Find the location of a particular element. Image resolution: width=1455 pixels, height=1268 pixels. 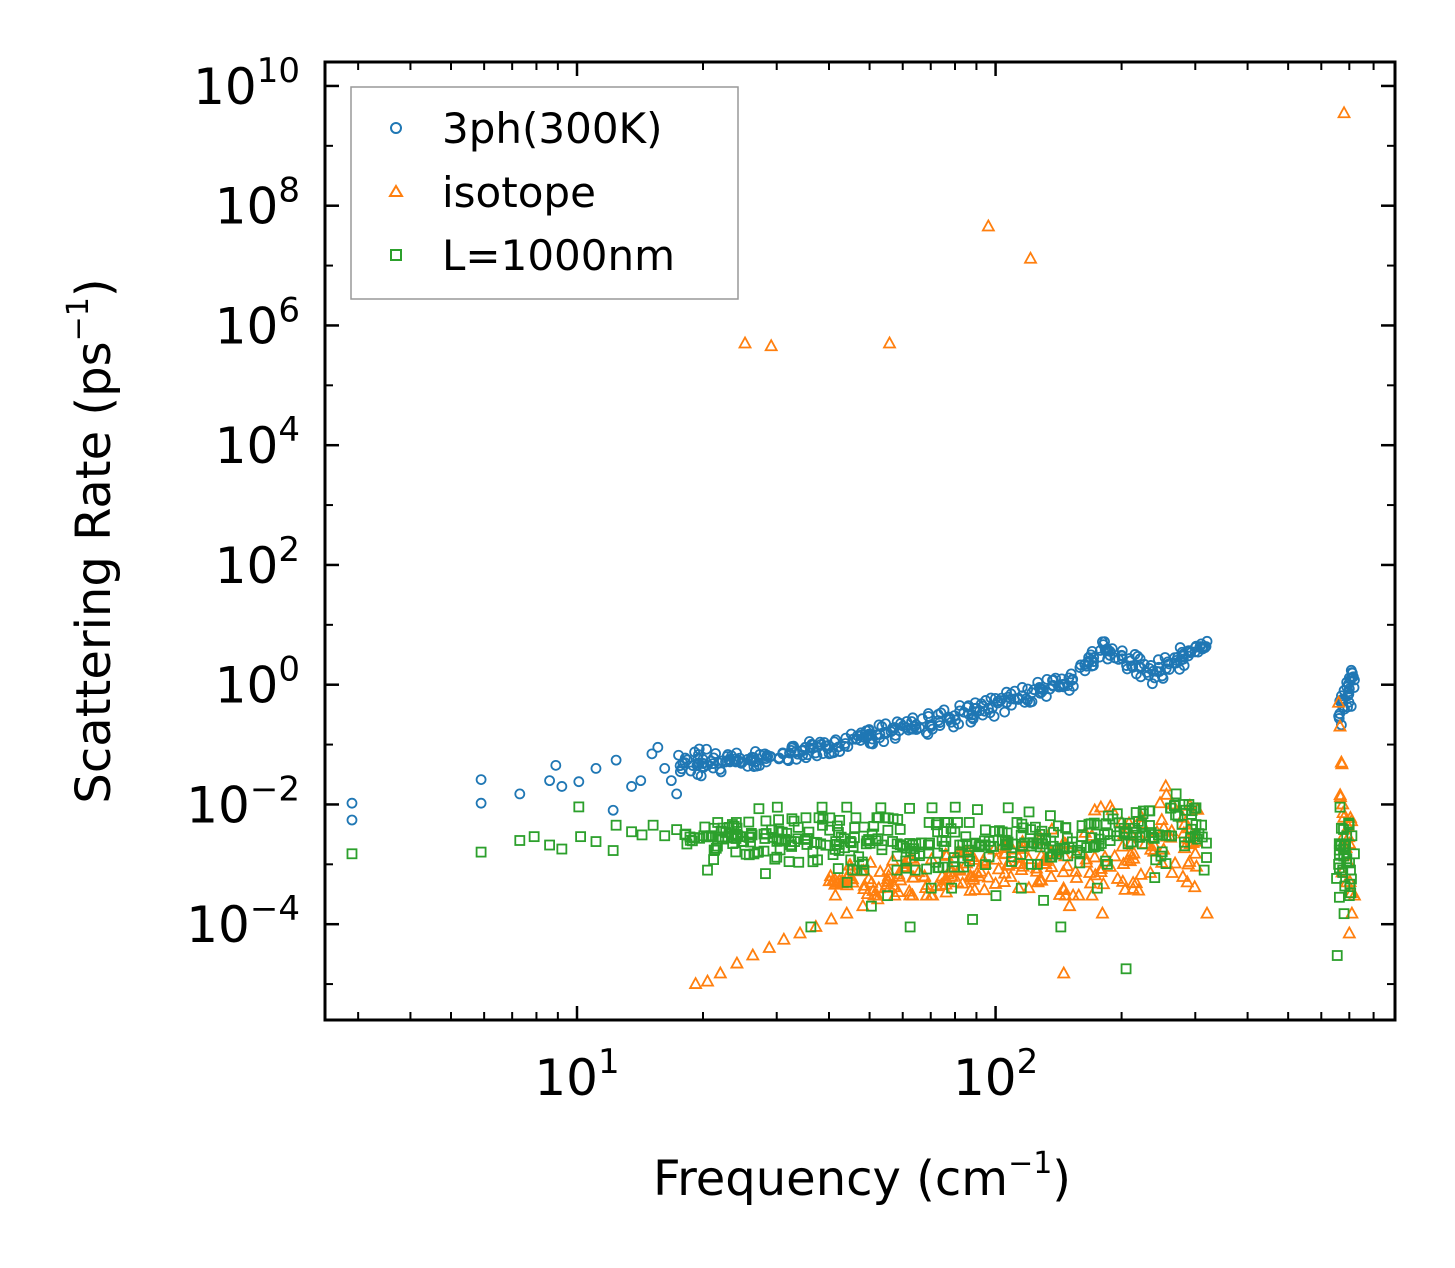

y-tick-label-exponent: −4 is located at coordinates (275, 909).